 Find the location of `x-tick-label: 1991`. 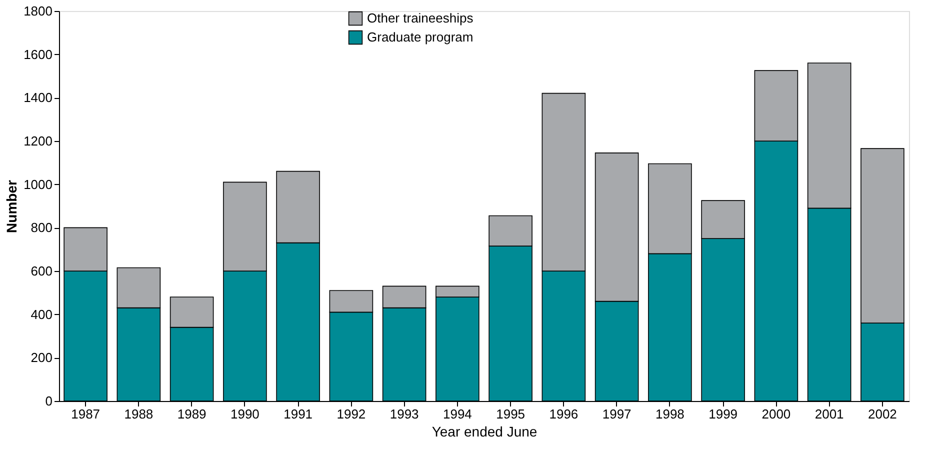

x-tick-label: 1991 is located at coordinates (298, 414).